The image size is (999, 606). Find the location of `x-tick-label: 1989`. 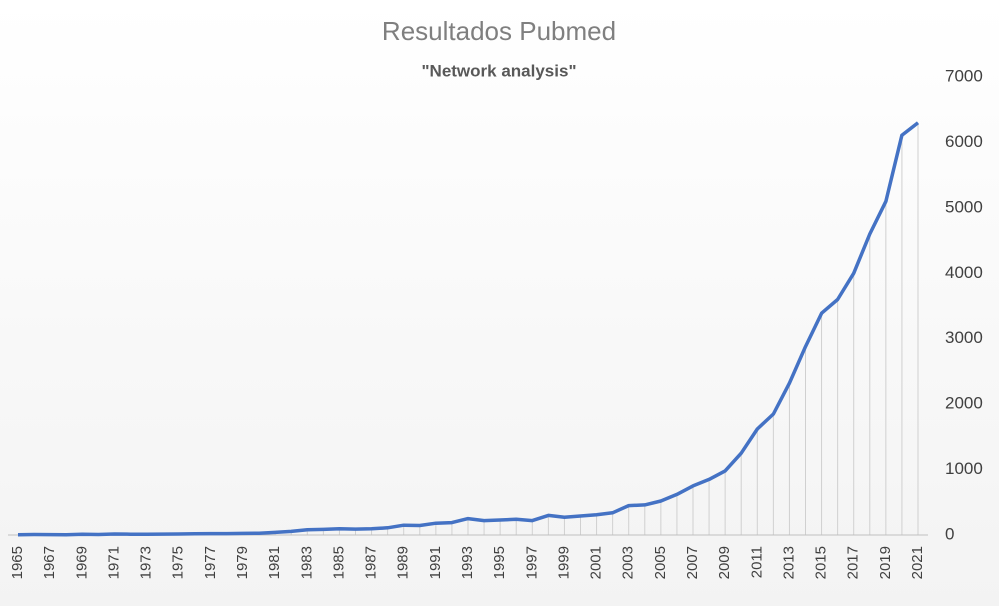

x-tick-label: 1989 is located at coordinates (403, 562).